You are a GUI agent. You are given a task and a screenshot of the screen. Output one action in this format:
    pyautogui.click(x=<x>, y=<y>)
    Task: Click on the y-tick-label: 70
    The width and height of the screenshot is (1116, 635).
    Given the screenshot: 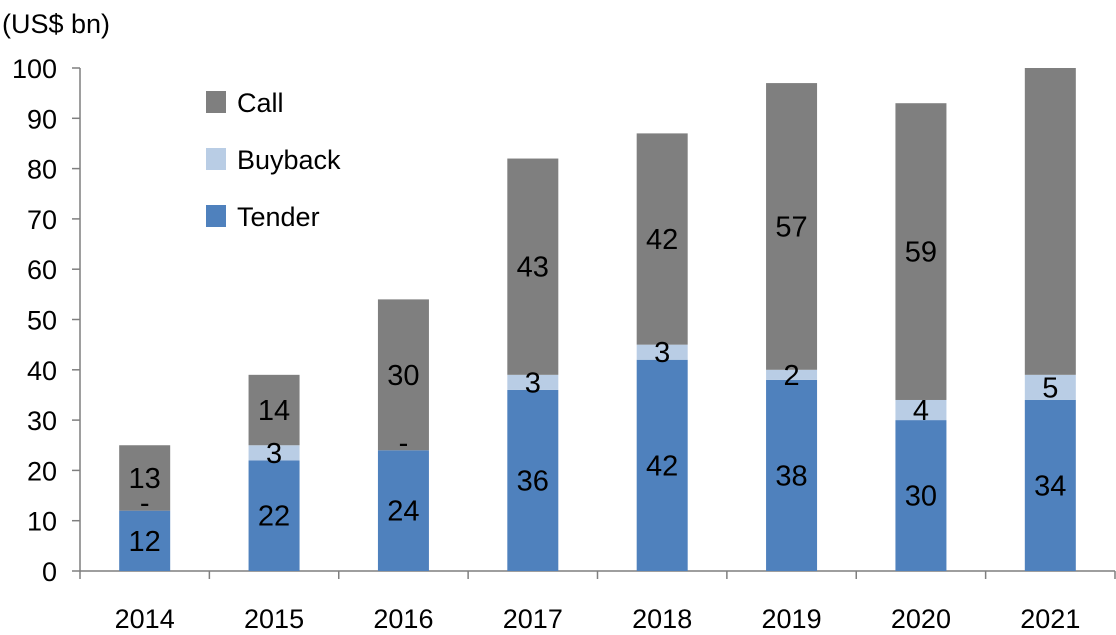 What is the action you would take?
    pyautogui.click(x=42, y=220)
    